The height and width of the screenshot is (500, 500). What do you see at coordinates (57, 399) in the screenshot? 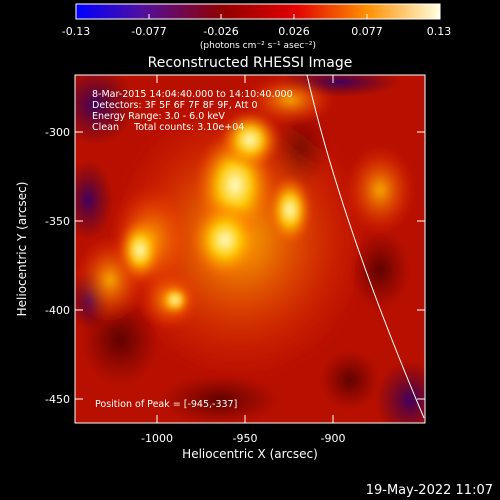
I see `y-tick-label: -450` at bounding box center [57, 399].